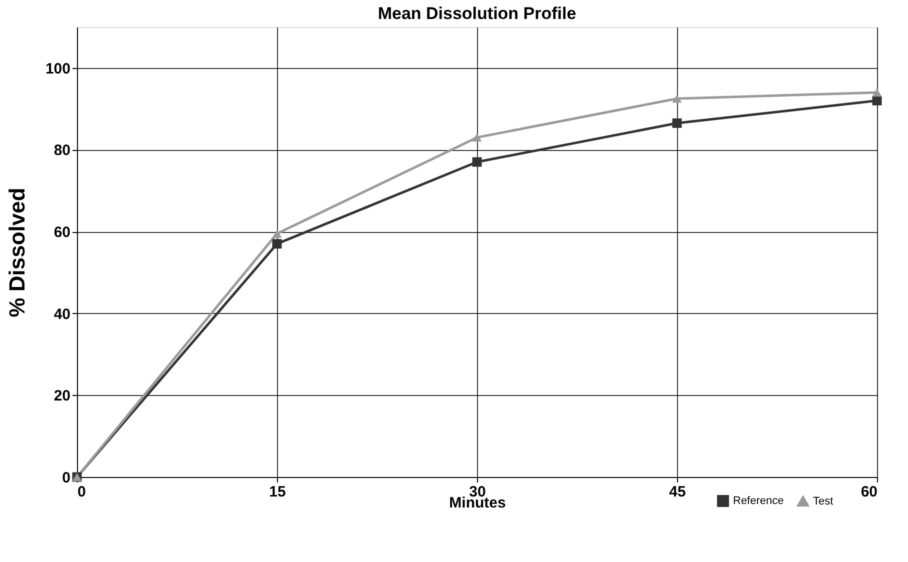  Describe the element at coordinates (82, 492) in the screenshot. I see `x-tick-label: 0` at that location.